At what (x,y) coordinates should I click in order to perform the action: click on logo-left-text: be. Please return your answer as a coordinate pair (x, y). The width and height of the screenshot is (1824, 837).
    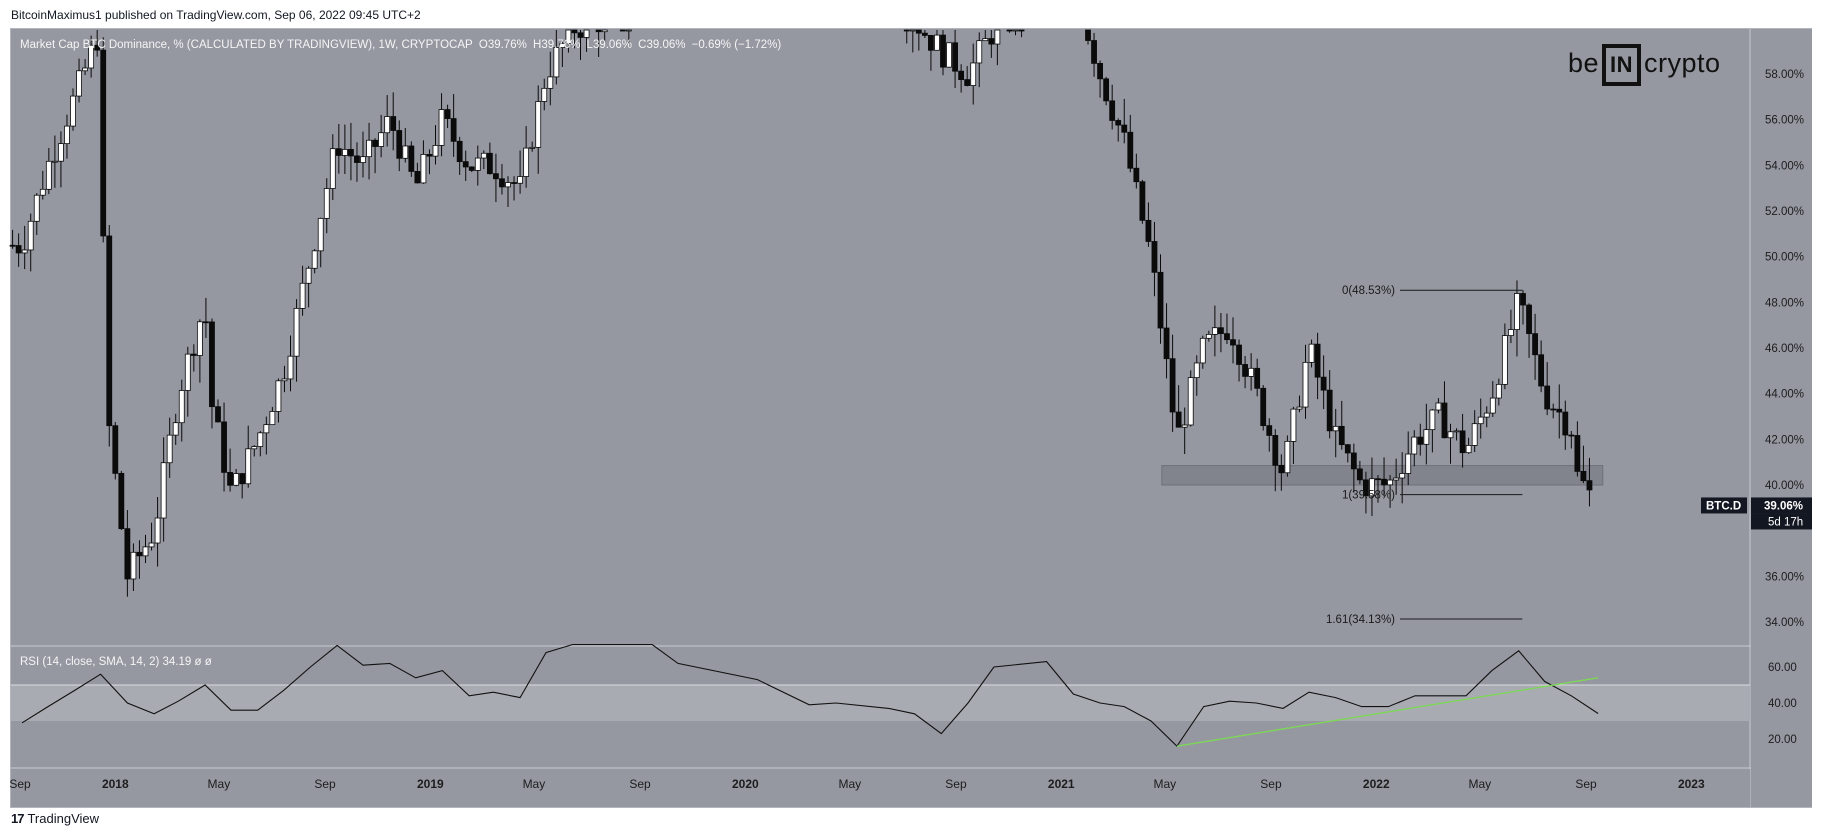
    Looking at the image, I should click on (1584, 63).